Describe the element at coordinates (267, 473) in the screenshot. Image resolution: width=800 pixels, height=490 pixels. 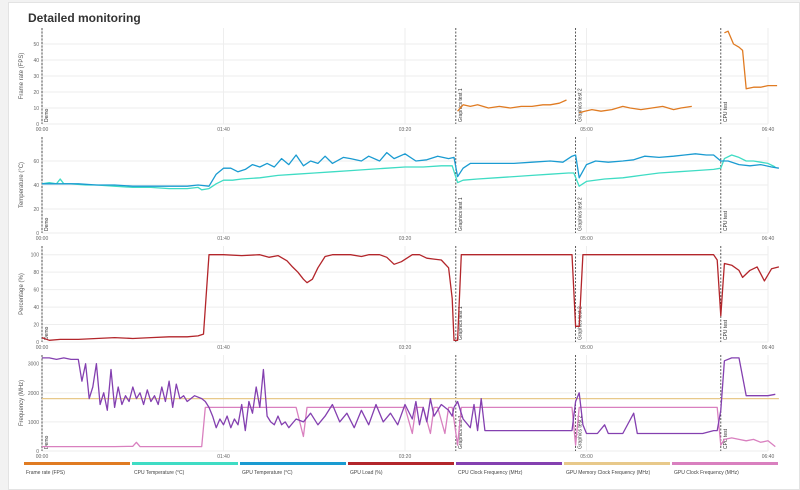
I see `legend-label: GPU Temperature (°C)` at that location.